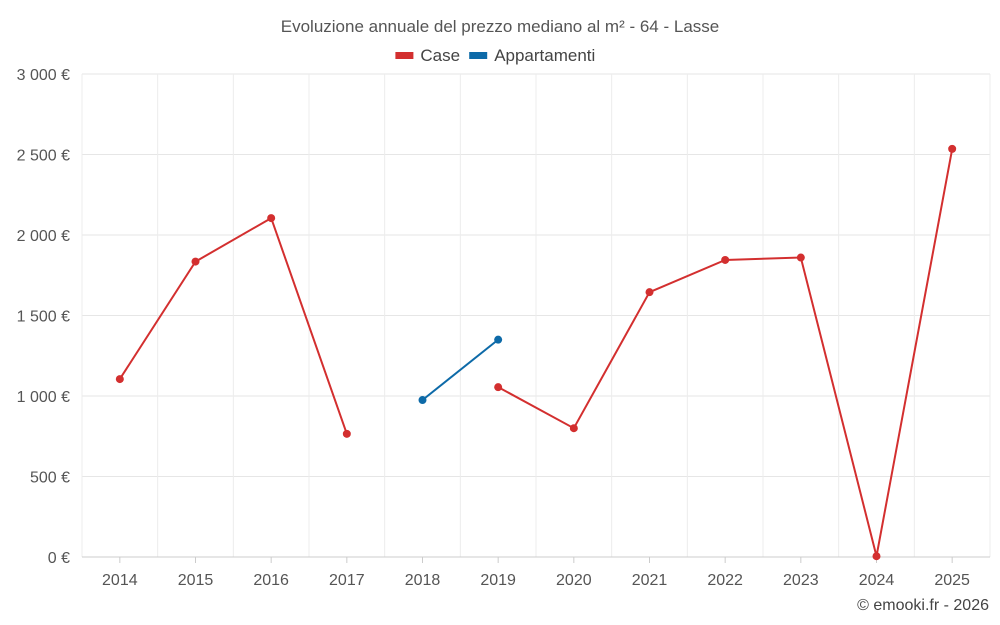 This screenshot has width=1000, height=625. I want to click on x-tick-label: 2021, so click(650, 580).